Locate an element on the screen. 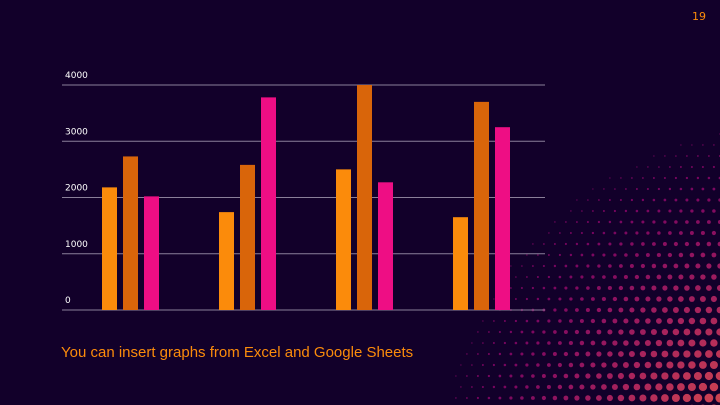  y-tick-label: 1000 is located at coordinates (76, 245).